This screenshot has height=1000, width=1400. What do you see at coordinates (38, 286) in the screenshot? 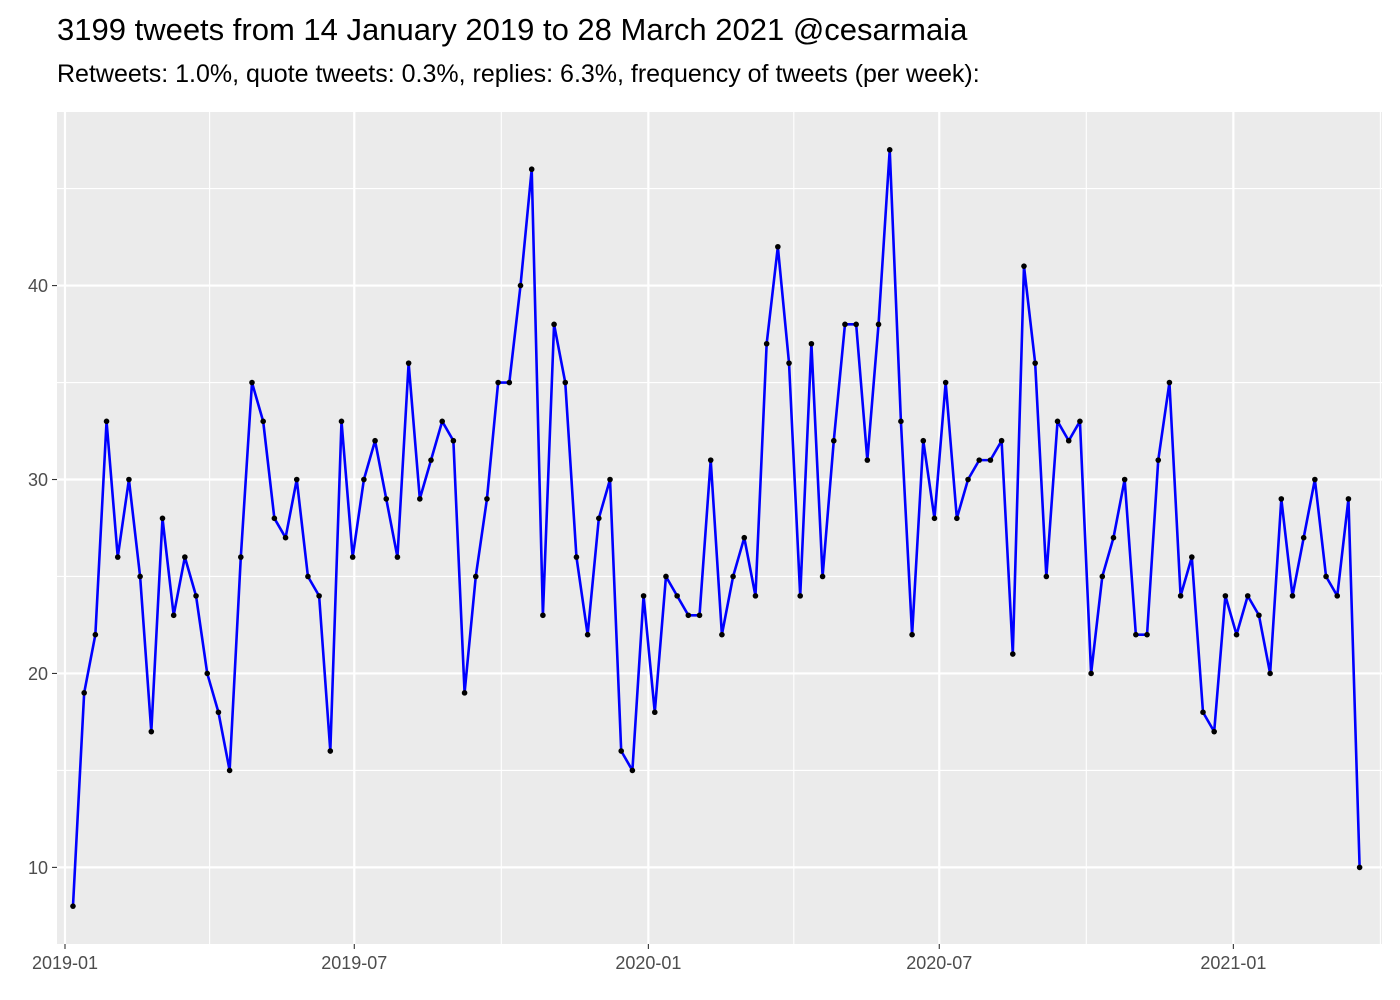
I see `y-tick-label: 40` at bounding box center [38, 286].